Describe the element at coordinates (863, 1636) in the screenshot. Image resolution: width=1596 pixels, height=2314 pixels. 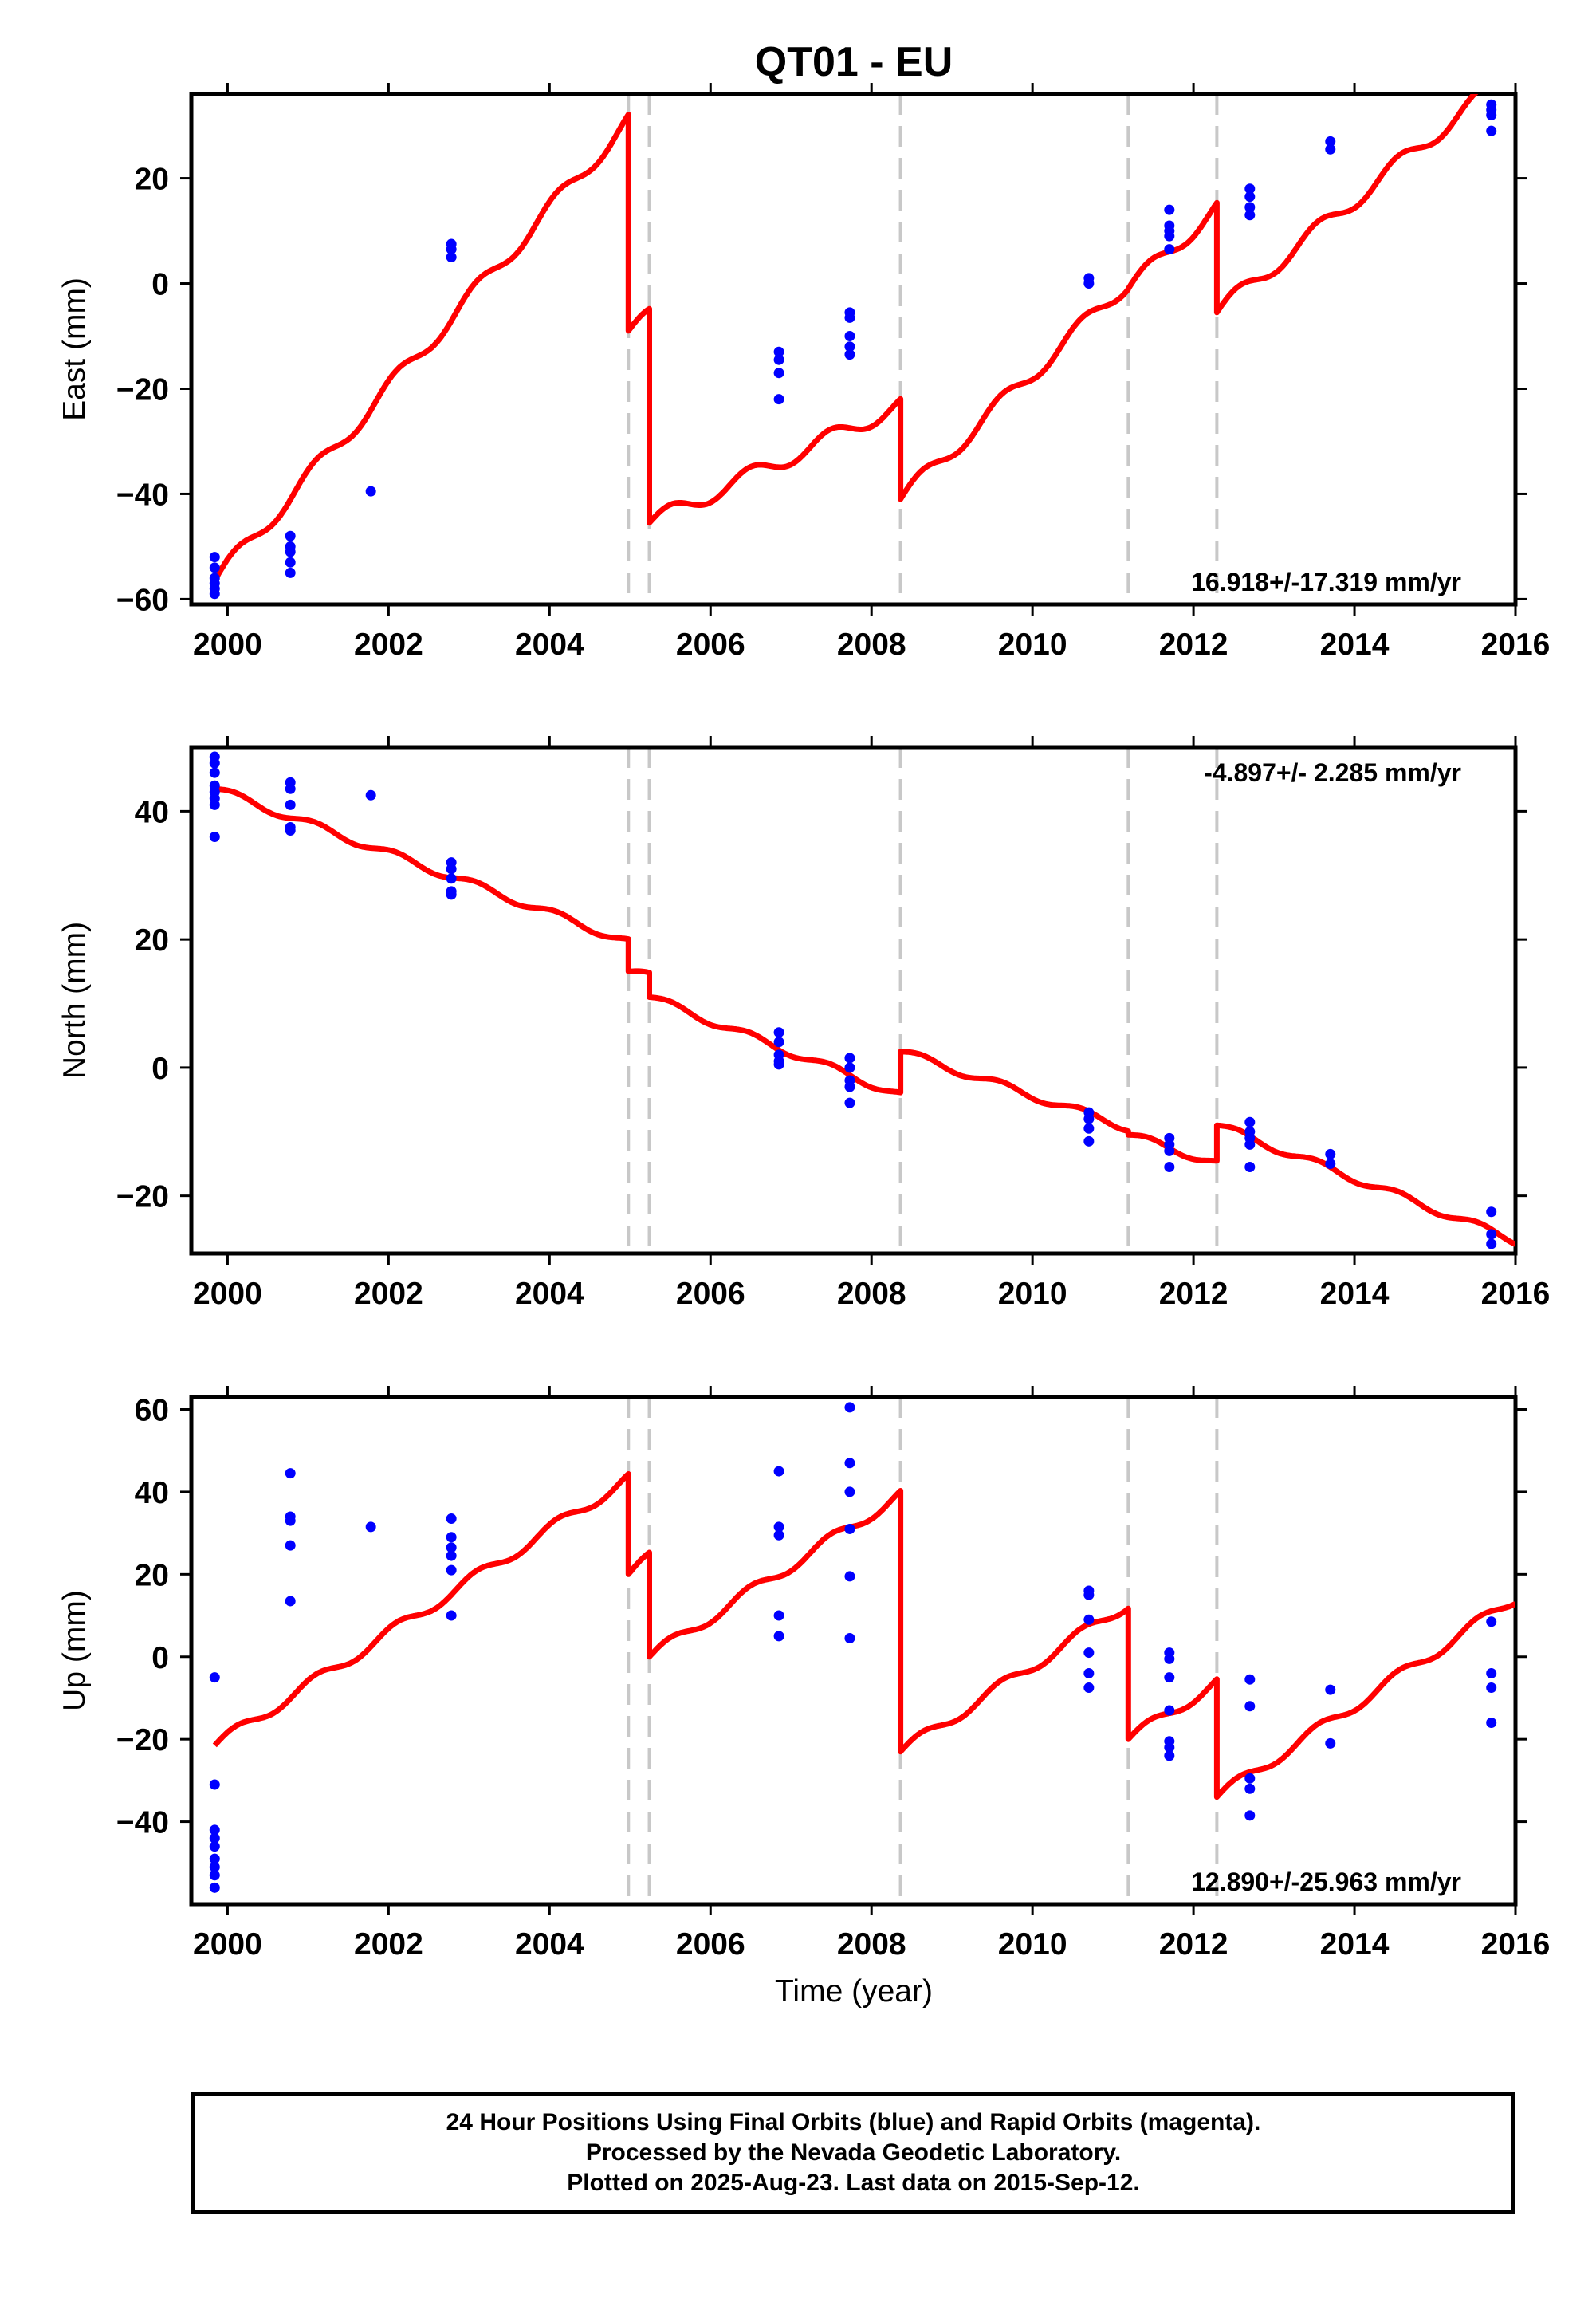
I see `up-model-line` at that location.